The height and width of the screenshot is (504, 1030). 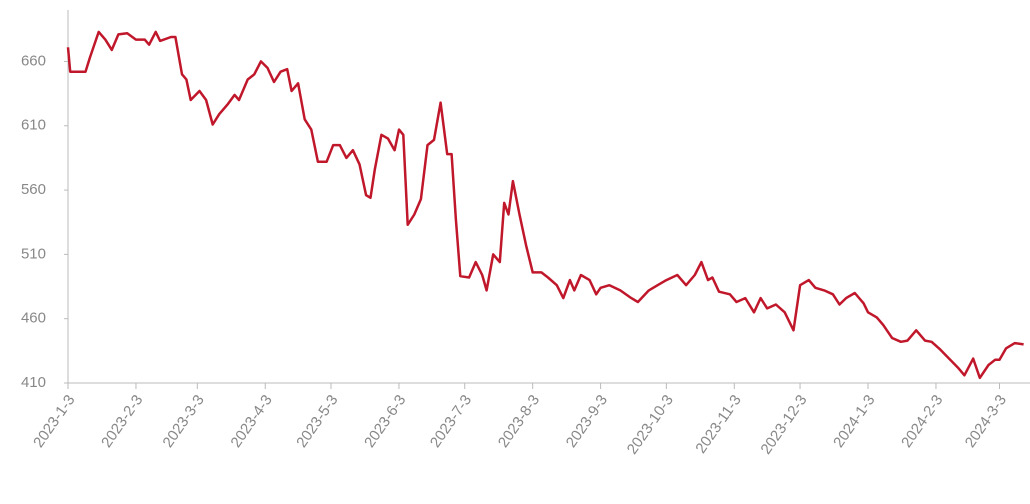 What do you see at coordinates (385, 421) in the screenshot?
I see `x-tick-label: 2023-6-3` at bounding box center [385, 421].